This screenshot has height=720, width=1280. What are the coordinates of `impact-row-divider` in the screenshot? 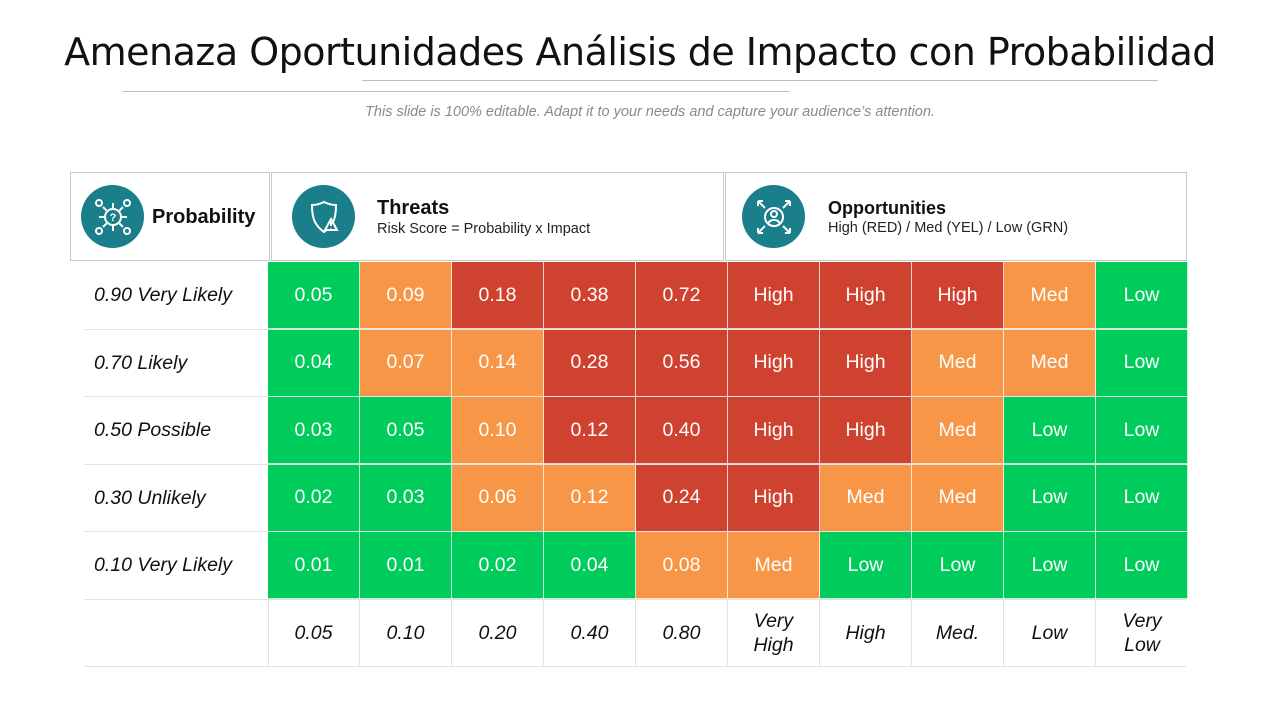 It's located at (268, 633).